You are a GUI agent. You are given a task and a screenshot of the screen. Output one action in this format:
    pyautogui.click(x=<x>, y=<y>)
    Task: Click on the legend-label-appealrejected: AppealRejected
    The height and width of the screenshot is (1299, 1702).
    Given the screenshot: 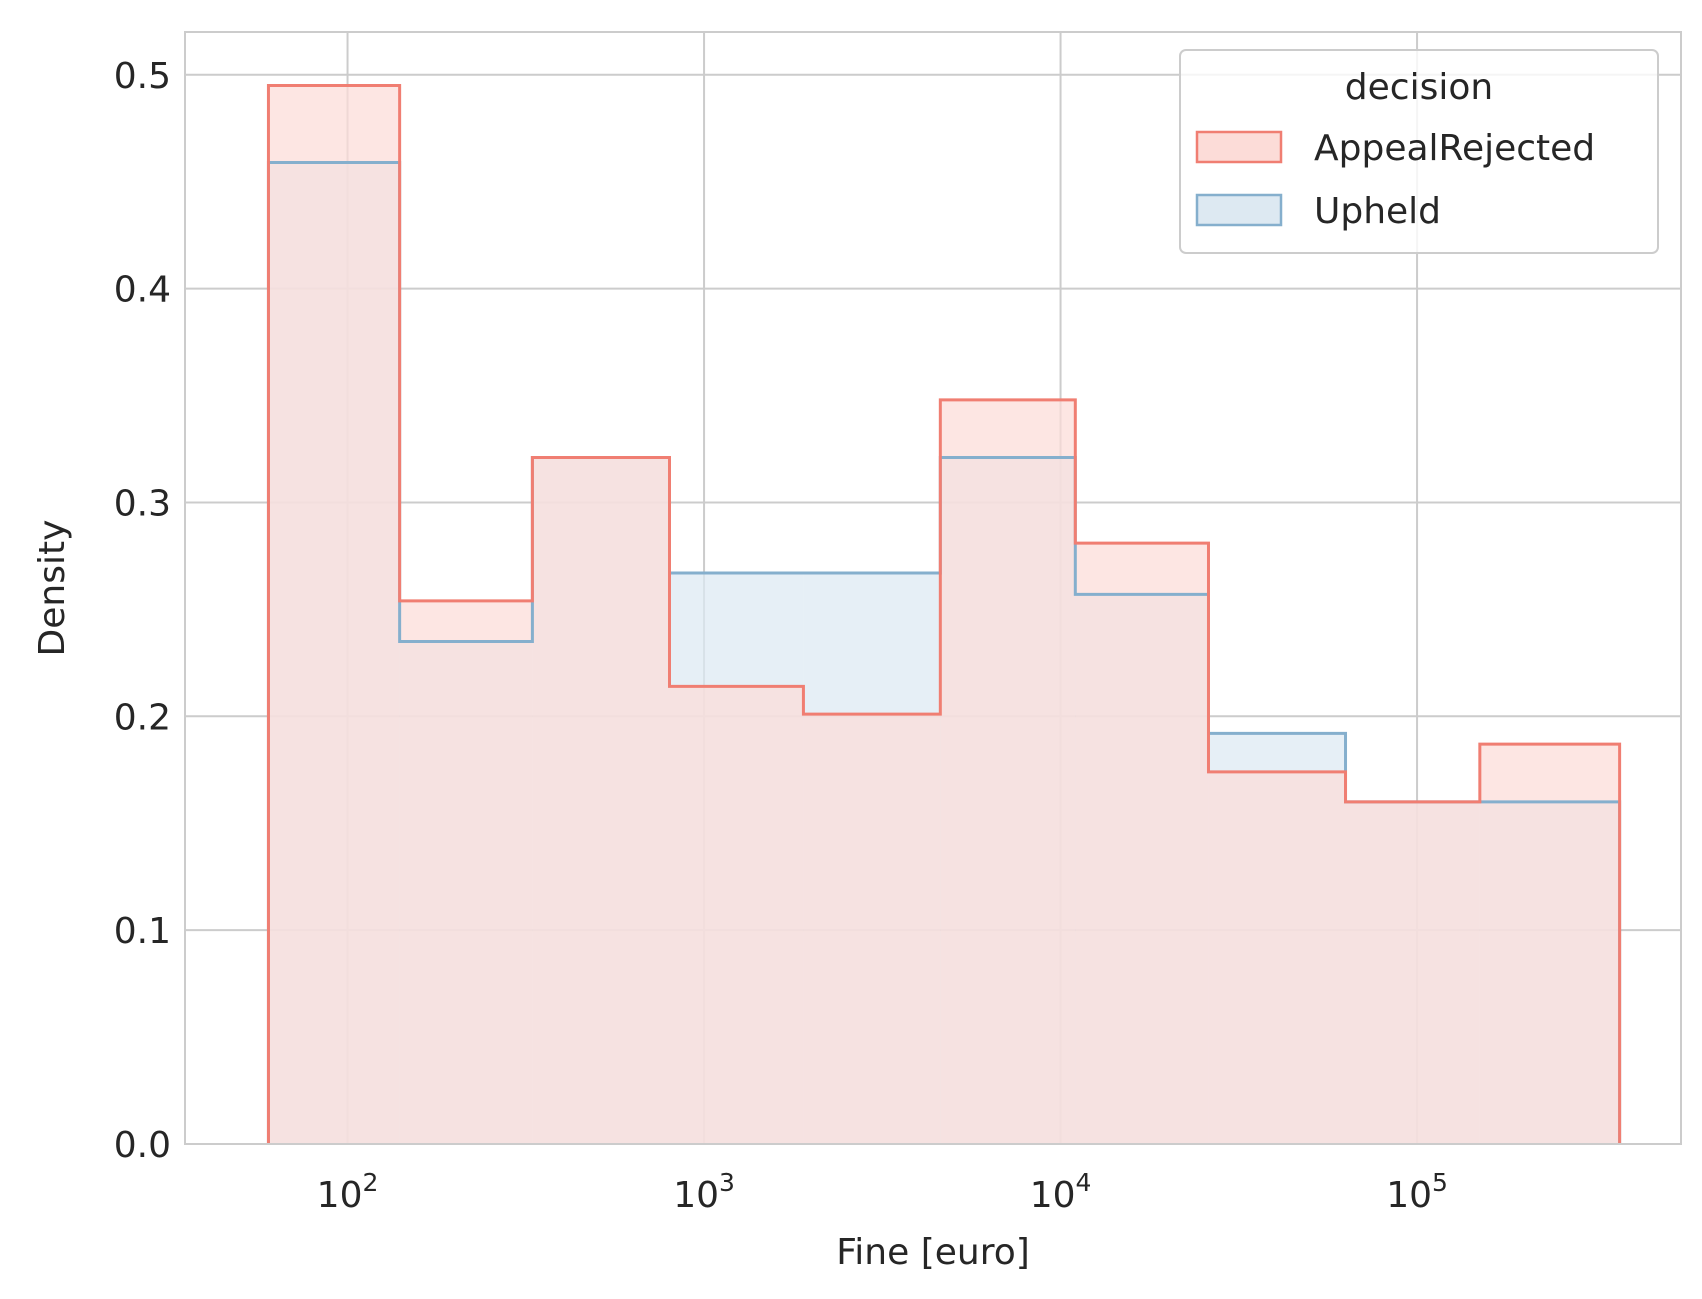 What is the action you would take?
    pyautogui.click(x=1454, y=148)
    